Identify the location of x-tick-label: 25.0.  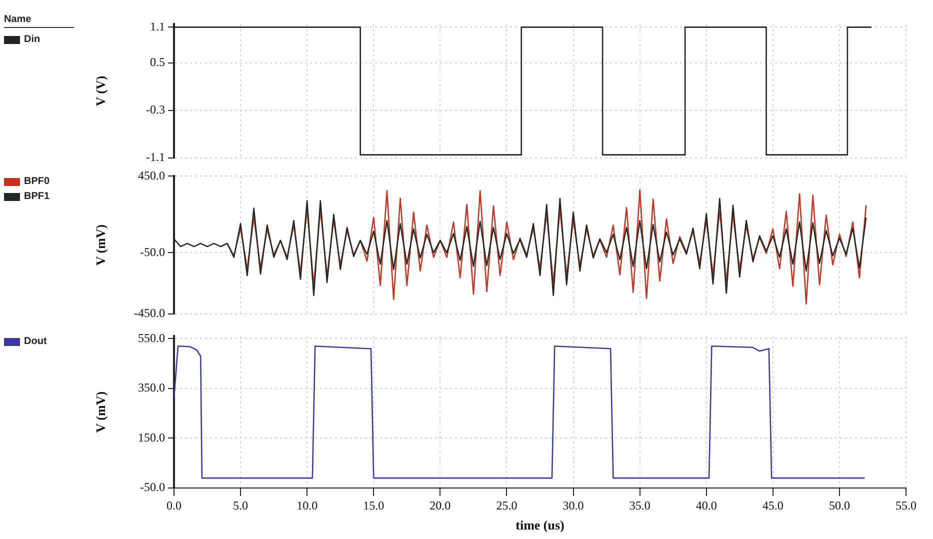
(507, 505).